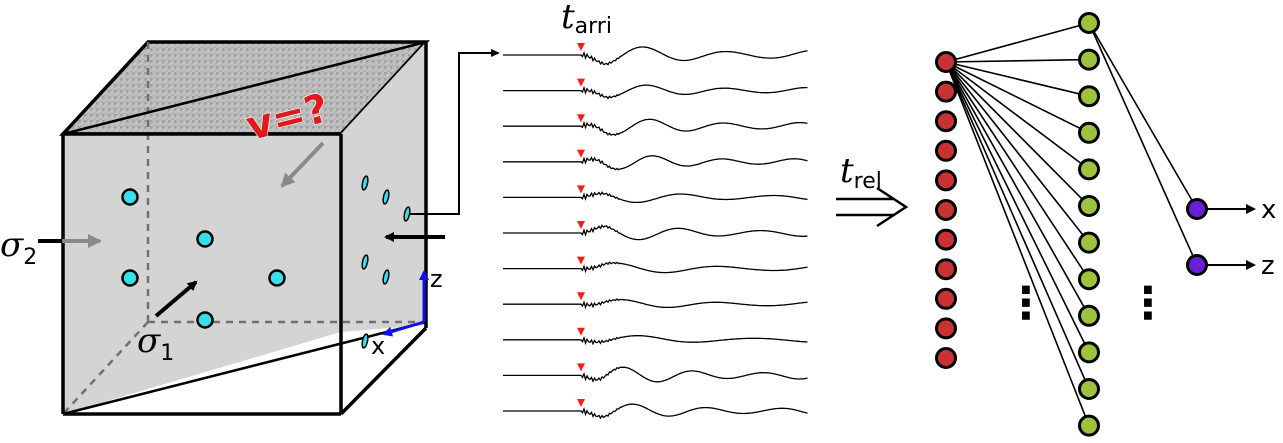  Describe the element at coordinates (1148, 303) in the screenshot. I see `output-ellipsis: ⋮` at that location.